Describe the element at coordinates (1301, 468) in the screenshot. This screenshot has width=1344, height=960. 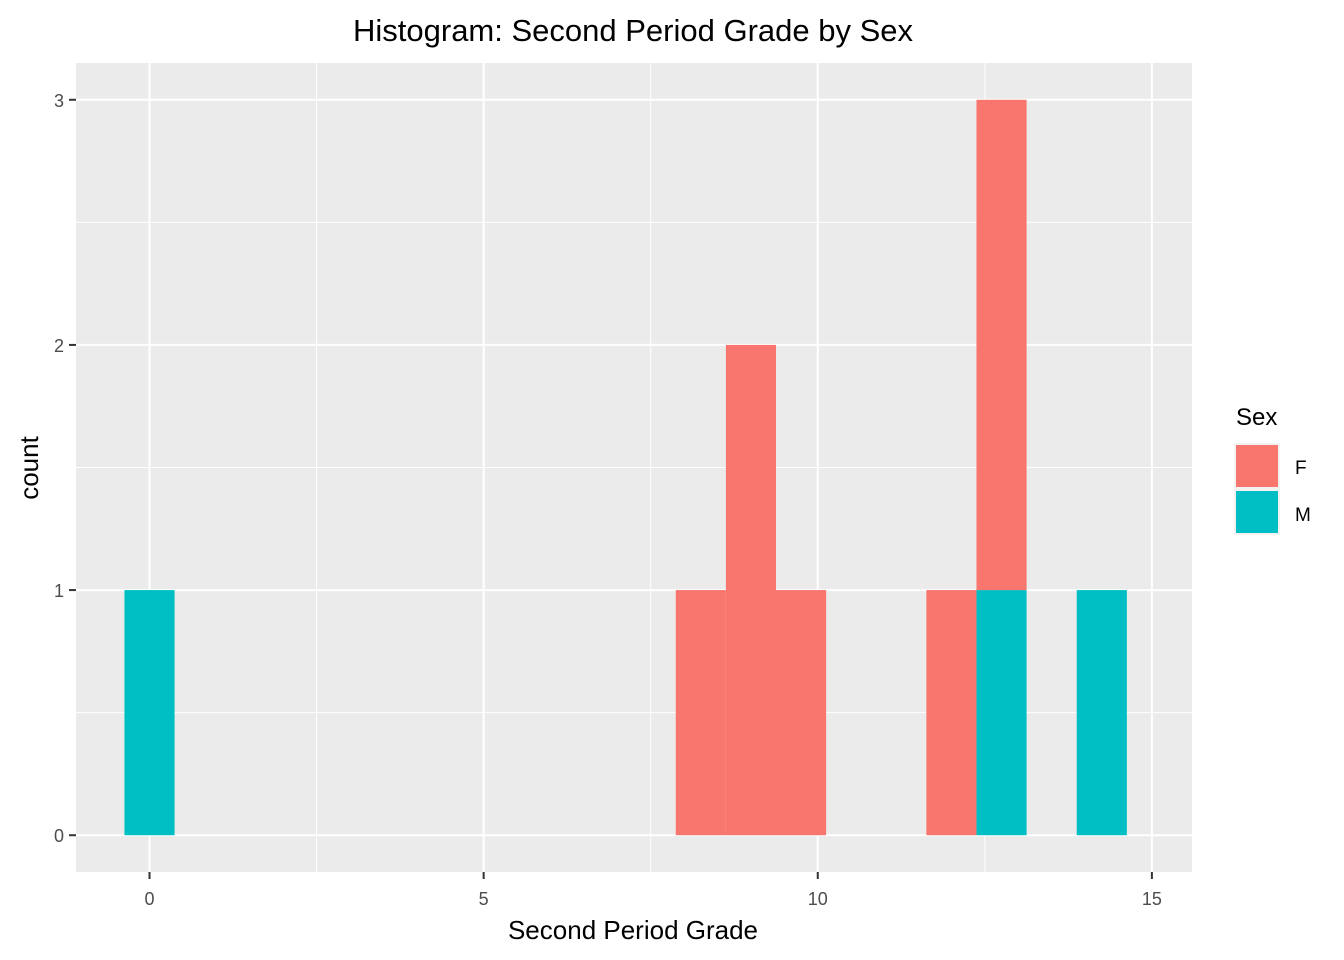
I see `legend-label-f: F` at that location.